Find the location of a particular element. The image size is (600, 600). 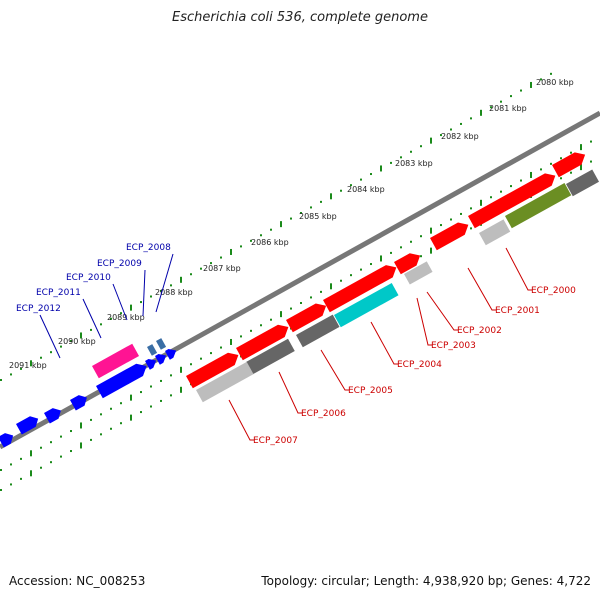

gene-block-ECP_2001 is located at coordinates (513, 199).